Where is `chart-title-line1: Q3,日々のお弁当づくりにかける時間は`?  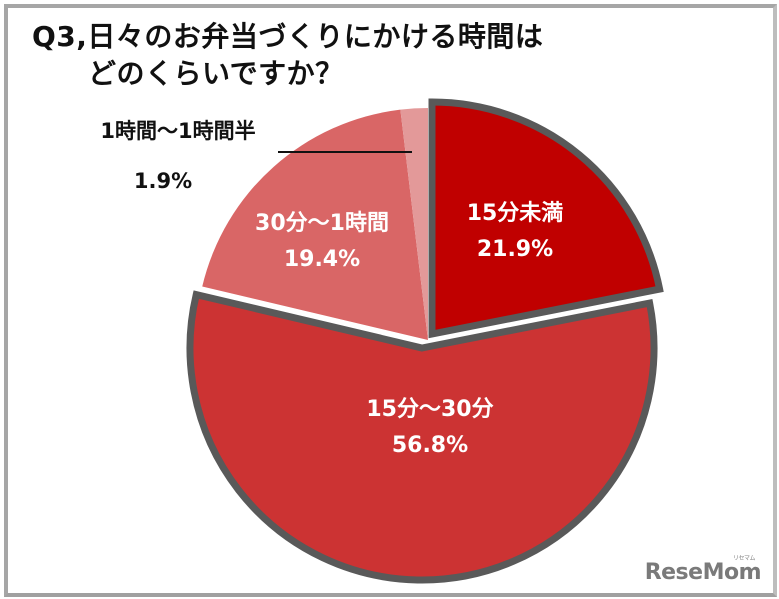 chart-title-line1: Q3,日々のお弁当づくりにかける時間は is located at coordinates (288, 36).